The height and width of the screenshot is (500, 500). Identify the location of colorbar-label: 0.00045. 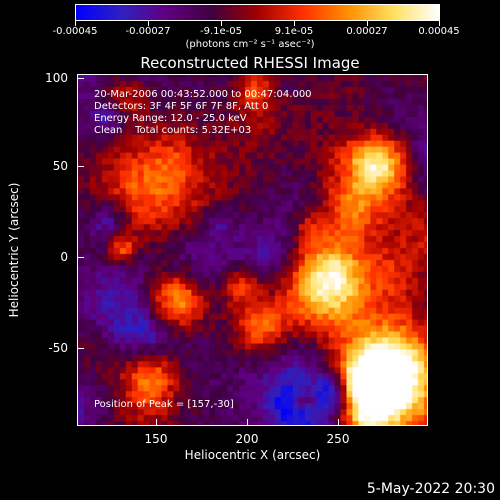
(439, 31).